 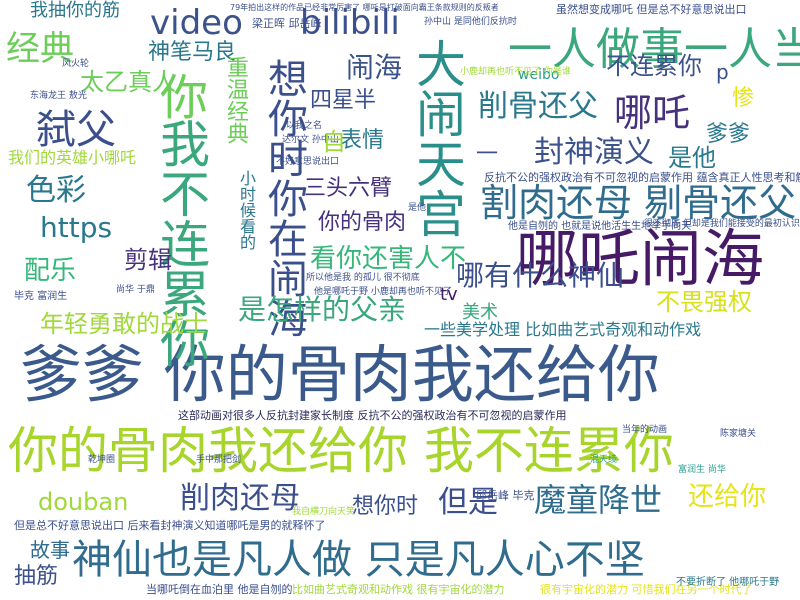 I want to click on word: 不要折断了 他哪吒于野, so click(x=728, y=582).